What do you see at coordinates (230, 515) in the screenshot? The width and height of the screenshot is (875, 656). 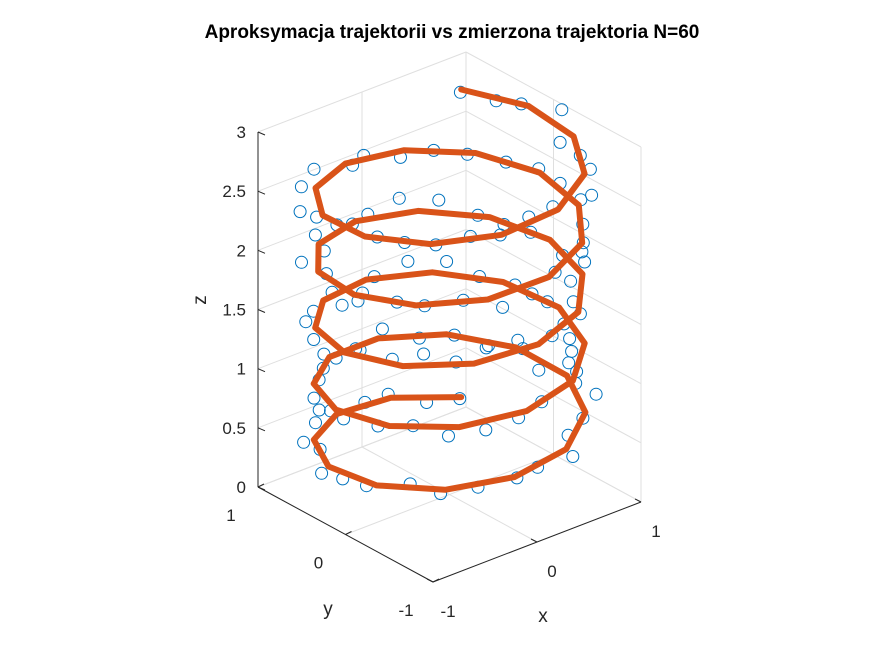 I see `y-tick-label: 1` at bounding box center [230, 515].